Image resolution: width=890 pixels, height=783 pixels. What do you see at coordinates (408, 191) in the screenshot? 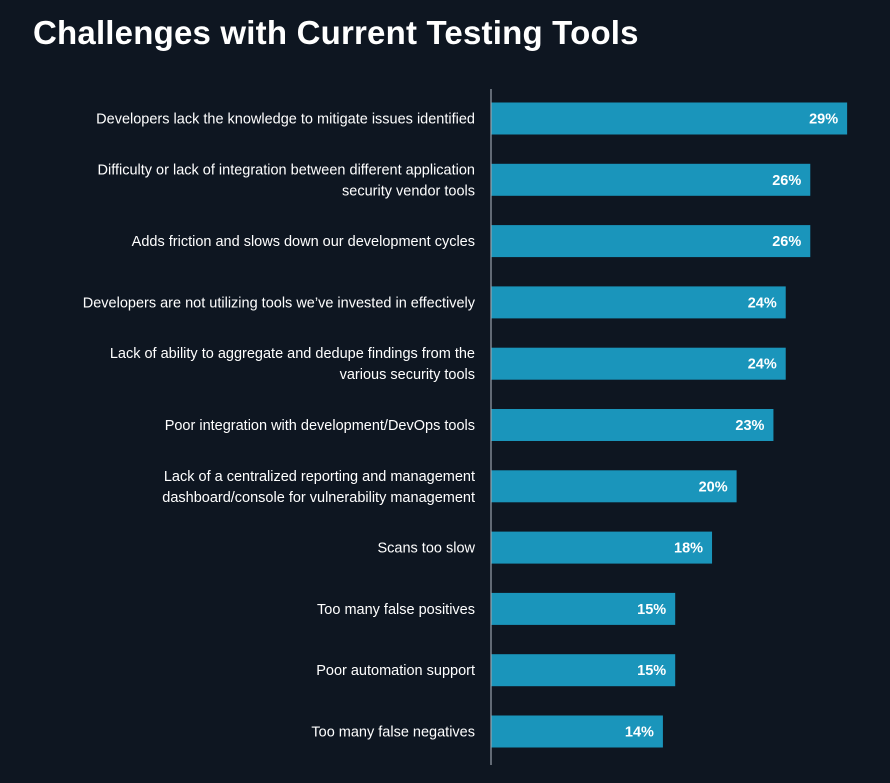
I see `category-label-line: security vendor tools` at bounding box center [408, 191].